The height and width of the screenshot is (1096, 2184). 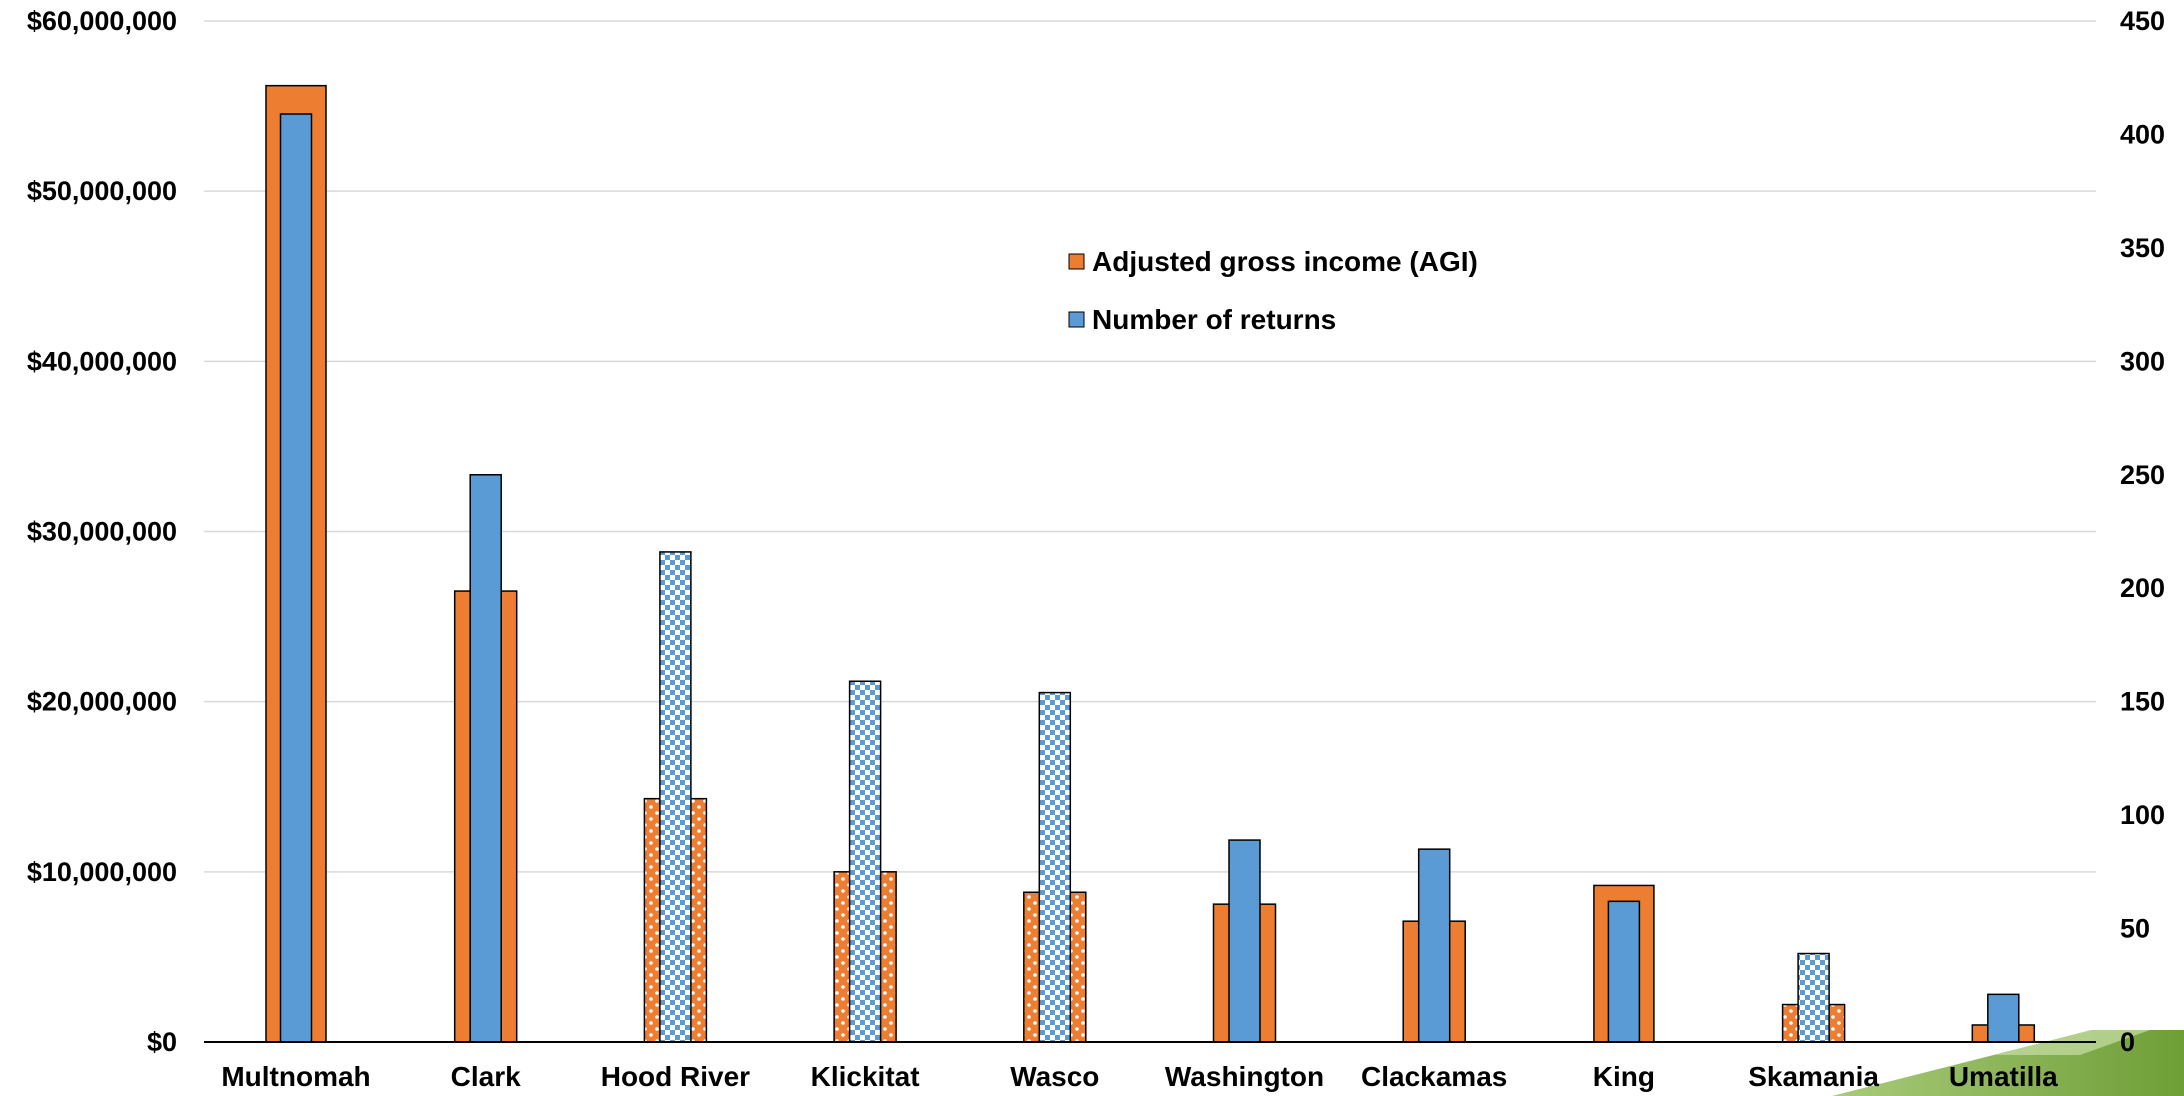 What do you see at coordinates (2142, 361) in the screenshot?
I see `y-right-tick-label-6: 300` at bounding box center [2142, 361].